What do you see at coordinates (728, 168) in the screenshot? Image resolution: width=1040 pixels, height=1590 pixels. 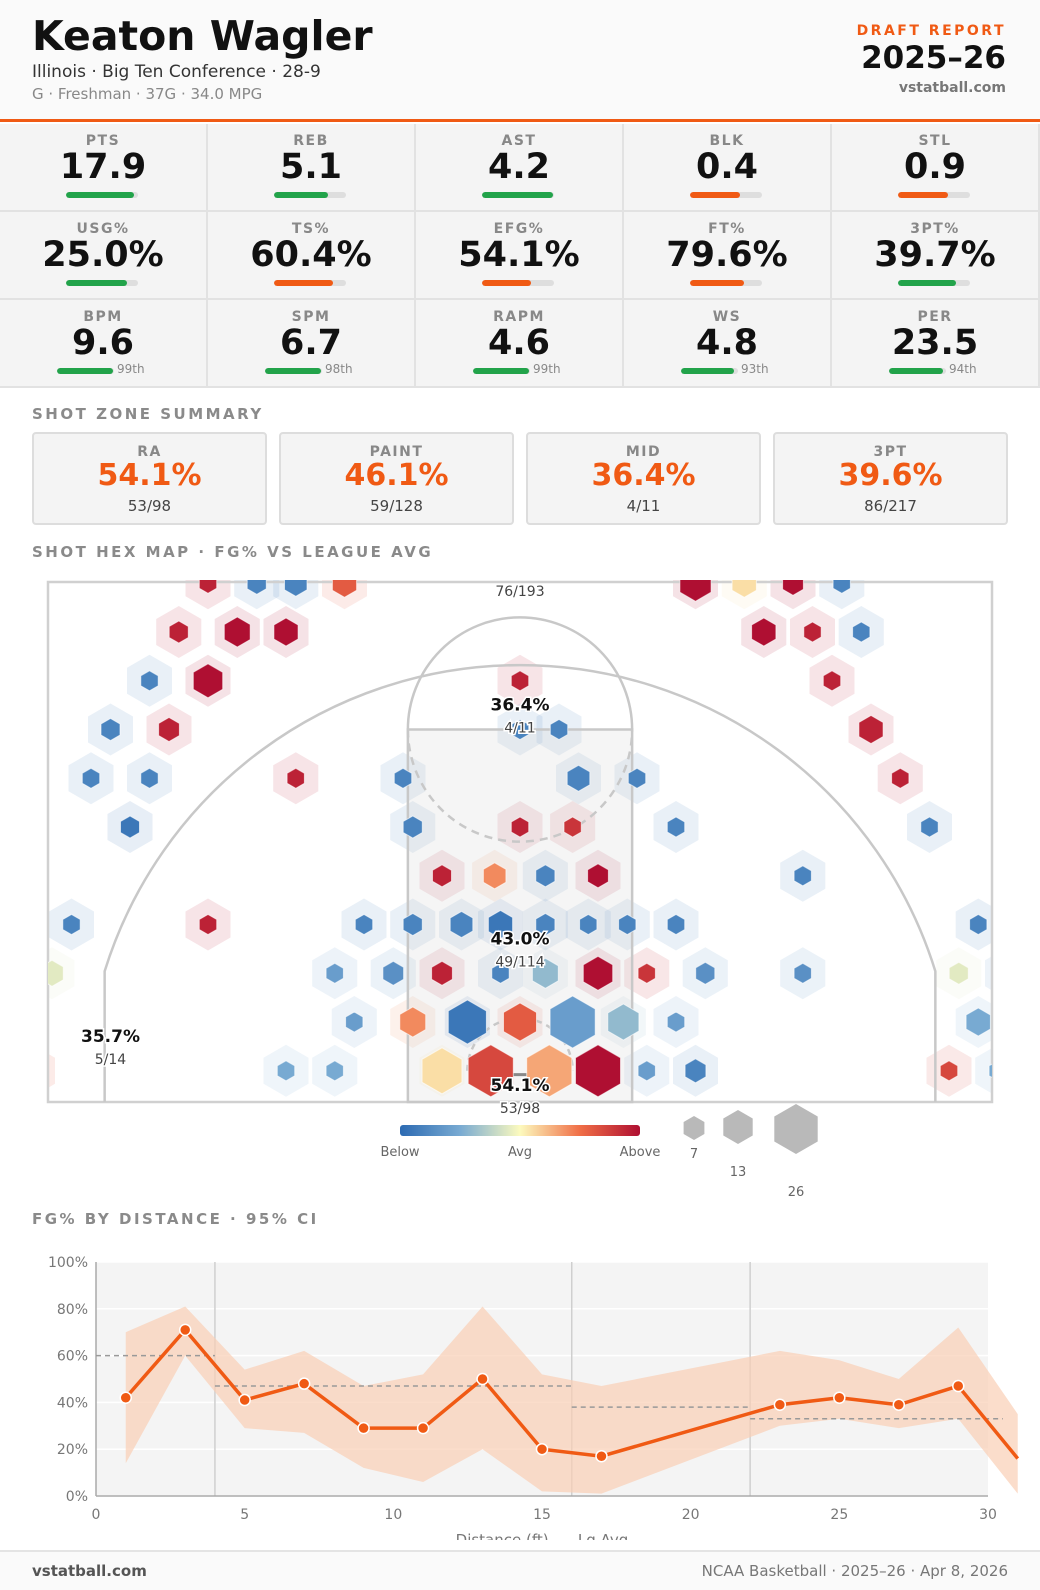 I see `stat-cell-blk: BLK 0.4` at bounding box center [728, 168].